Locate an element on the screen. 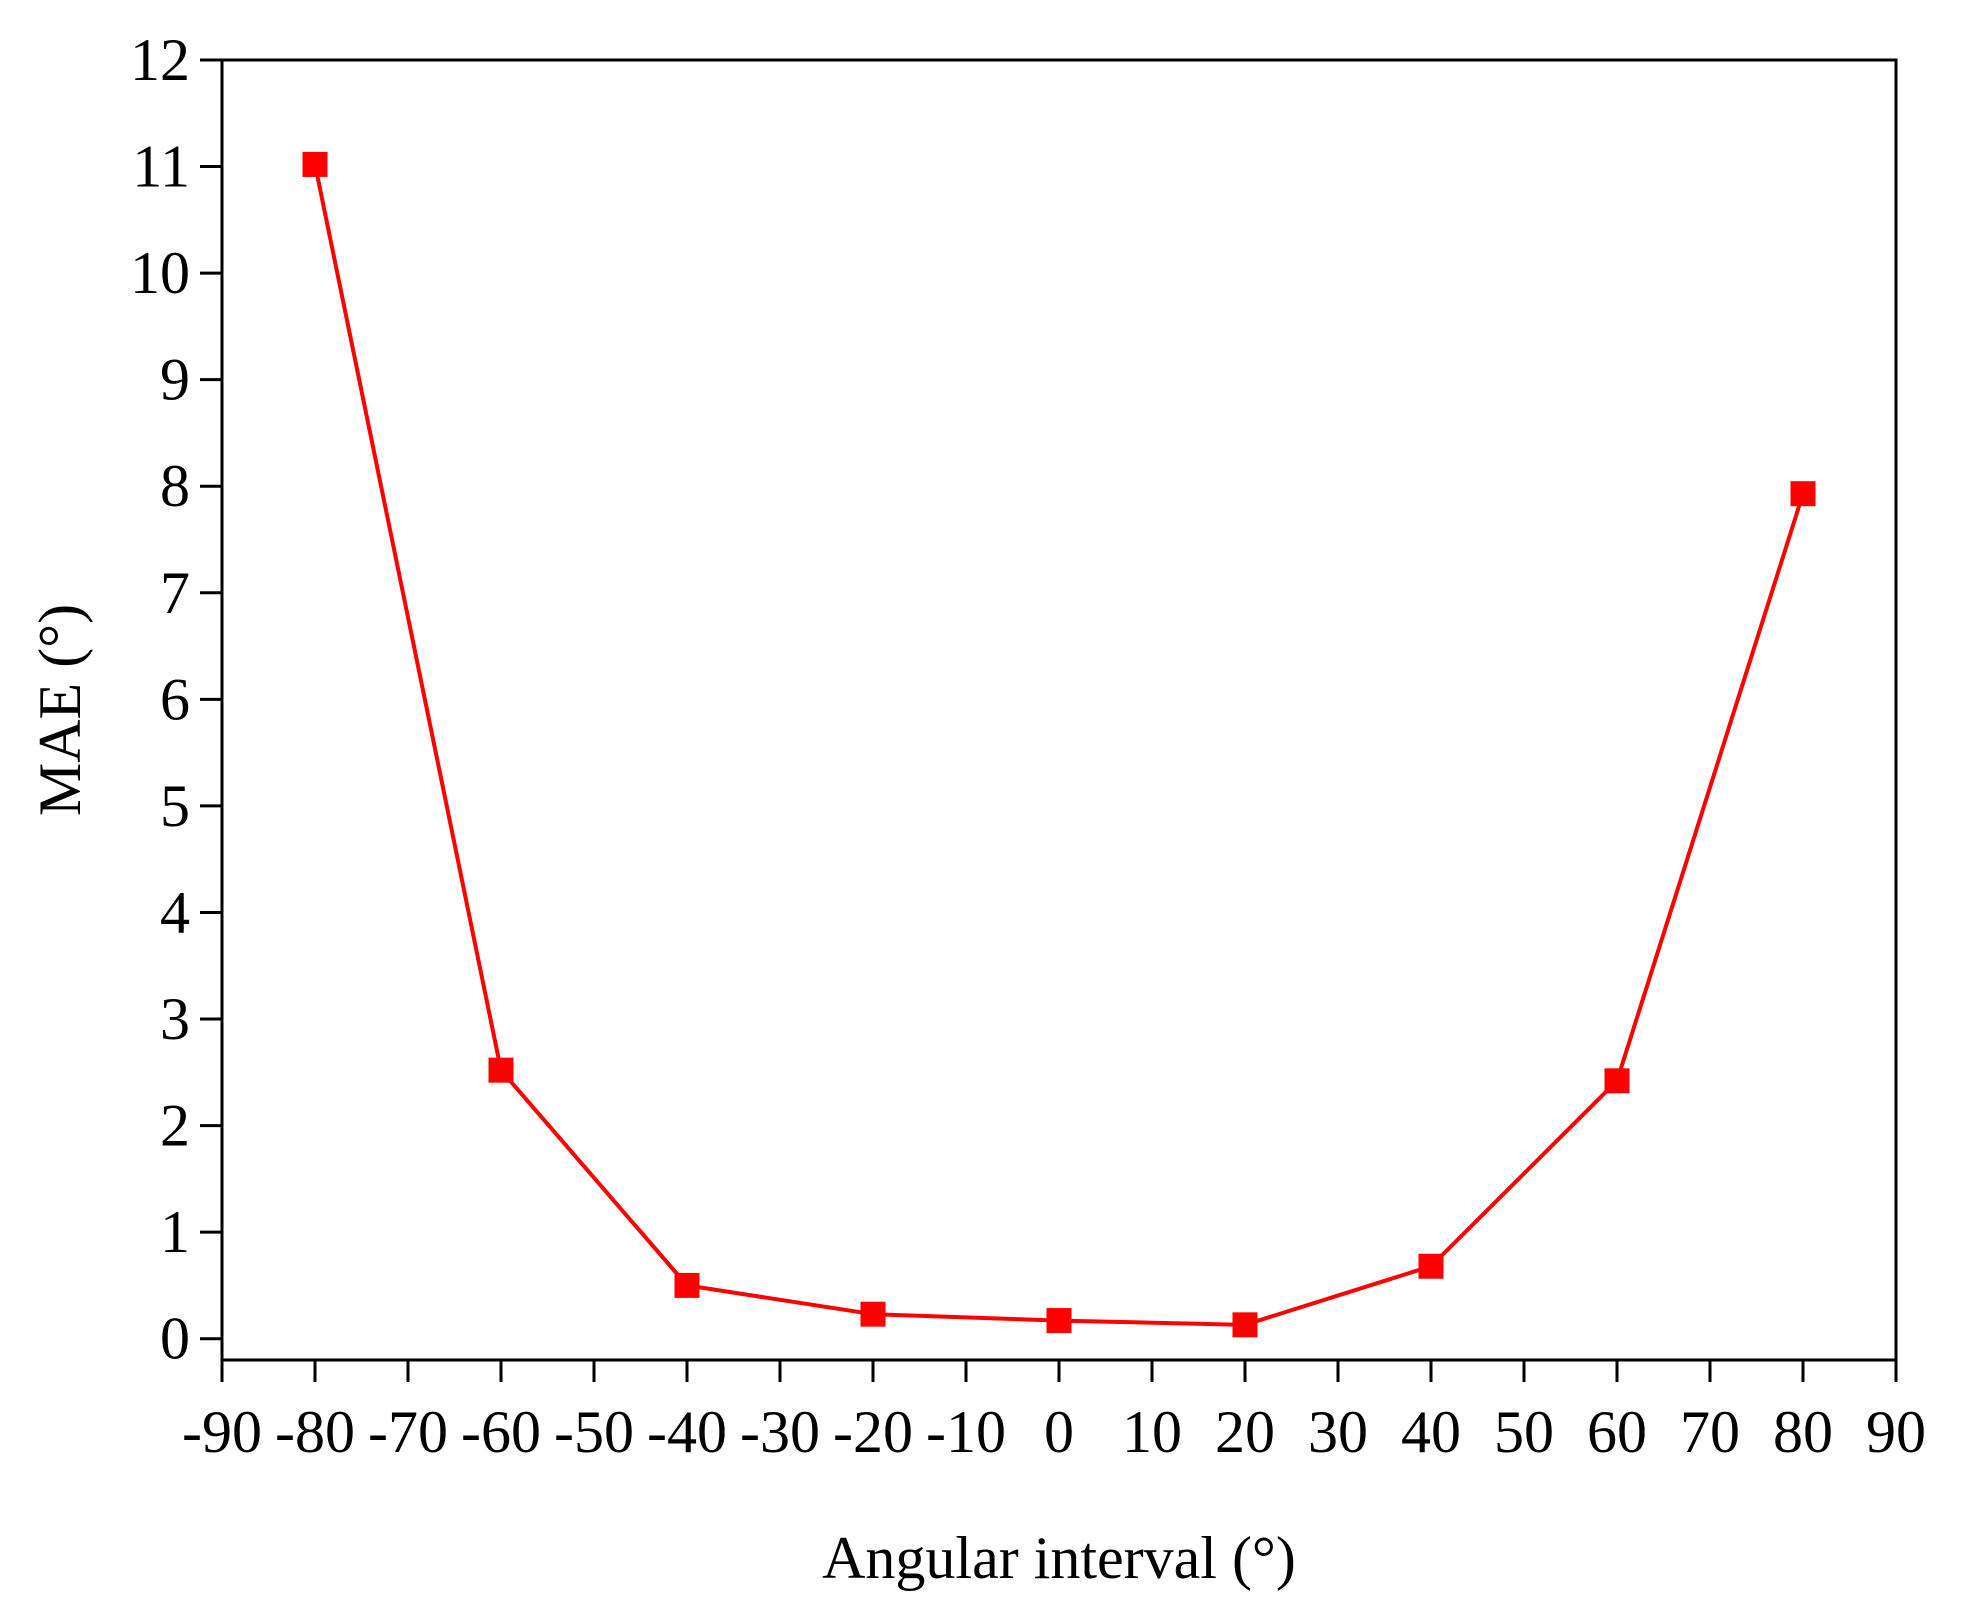 The image size is (1966, 1616). y-tick-label: 10 is located at coordinates (160, 273).